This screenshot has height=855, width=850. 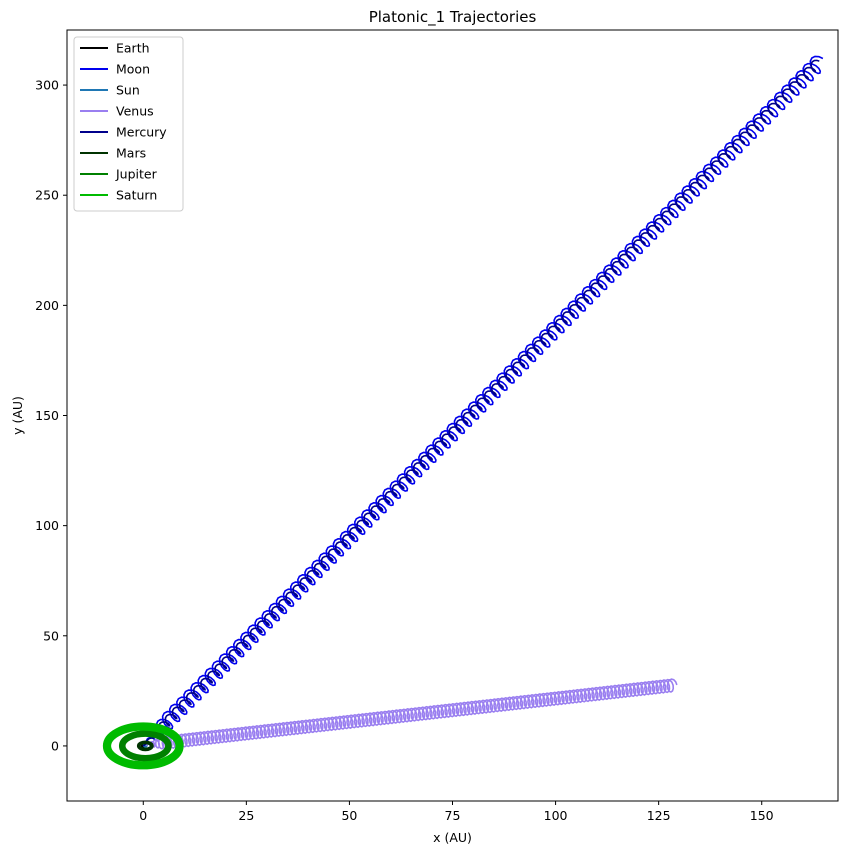 What do you see at coordinates (246, 815) in the screenshot?
I see `x-tick-label: 25` at bounding box center [246, 815].